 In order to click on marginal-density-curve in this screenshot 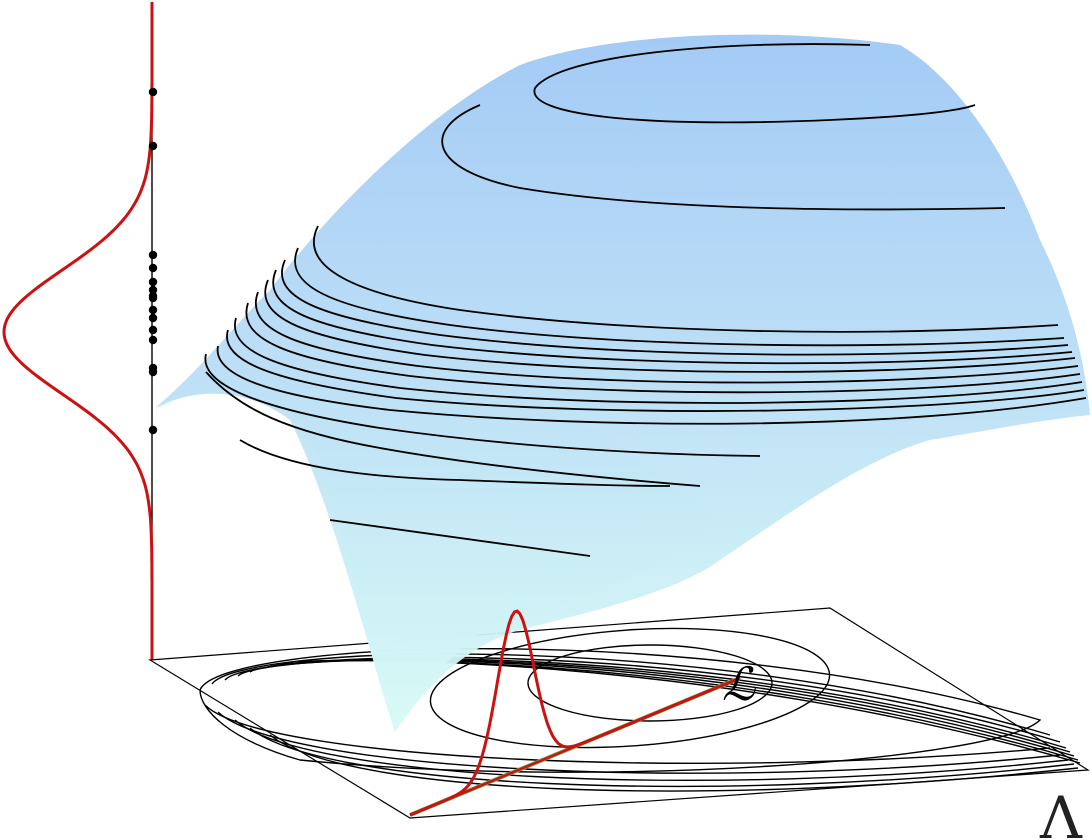, I will do `click(78, 330)`.